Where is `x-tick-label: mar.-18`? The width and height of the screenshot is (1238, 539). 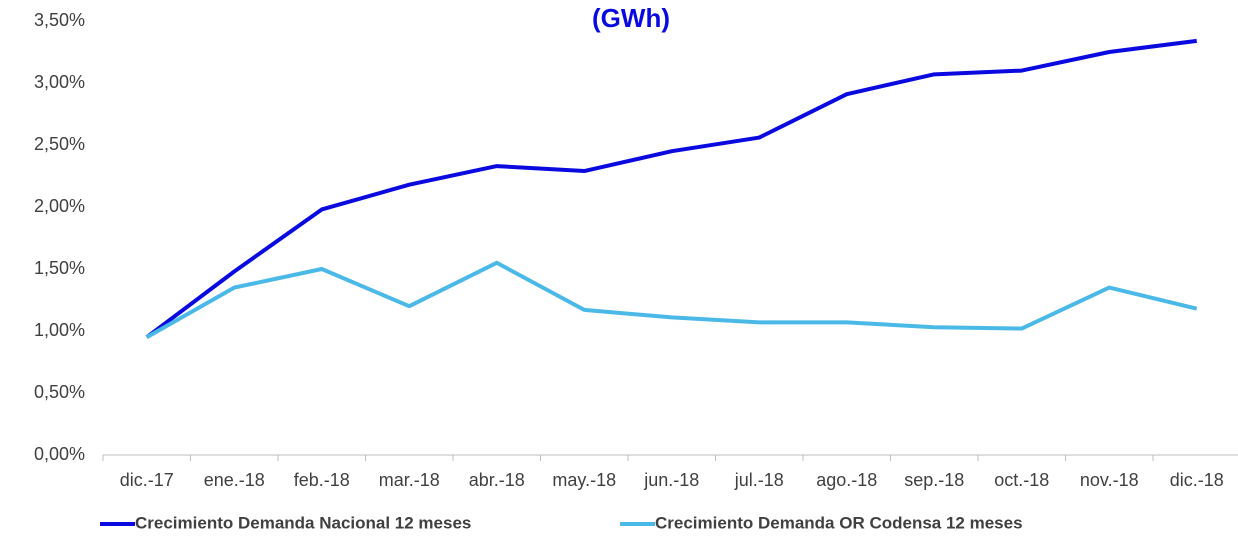 x-tick-label: mar.-18 is located at coordinates (409, 480).